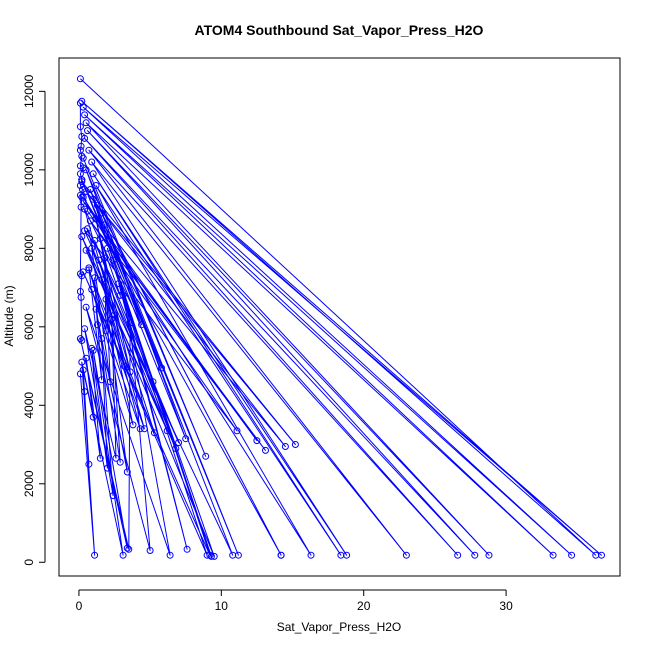 The height and width of the screenshot is (650, 650). What do you see at coordinates (29, 91) in the screenshot?
I see `y-tick-label: 12000` at bounding box center [29, 91].